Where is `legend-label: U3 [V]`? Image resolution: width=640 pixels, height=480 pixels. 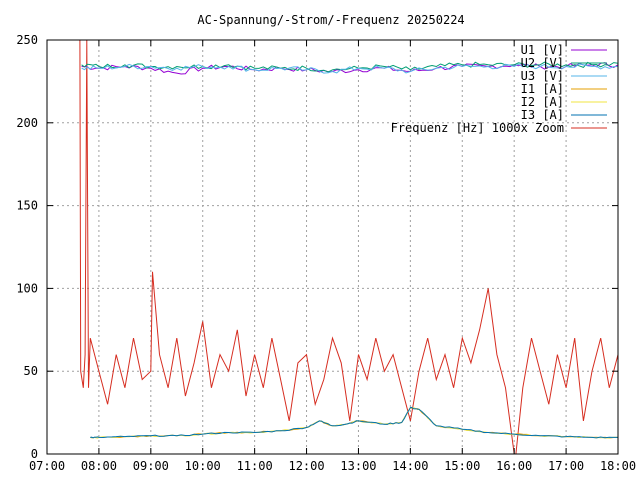
legend-label: U3 [V] is located at coordinates (542, 76).